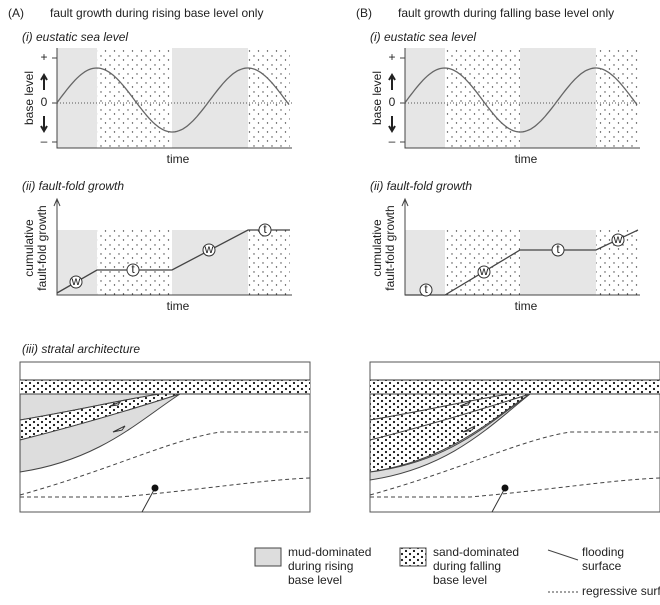  Describe the element at coordinates (320, 566) in the screenshot. I see `legend-text: during rising` at that location.